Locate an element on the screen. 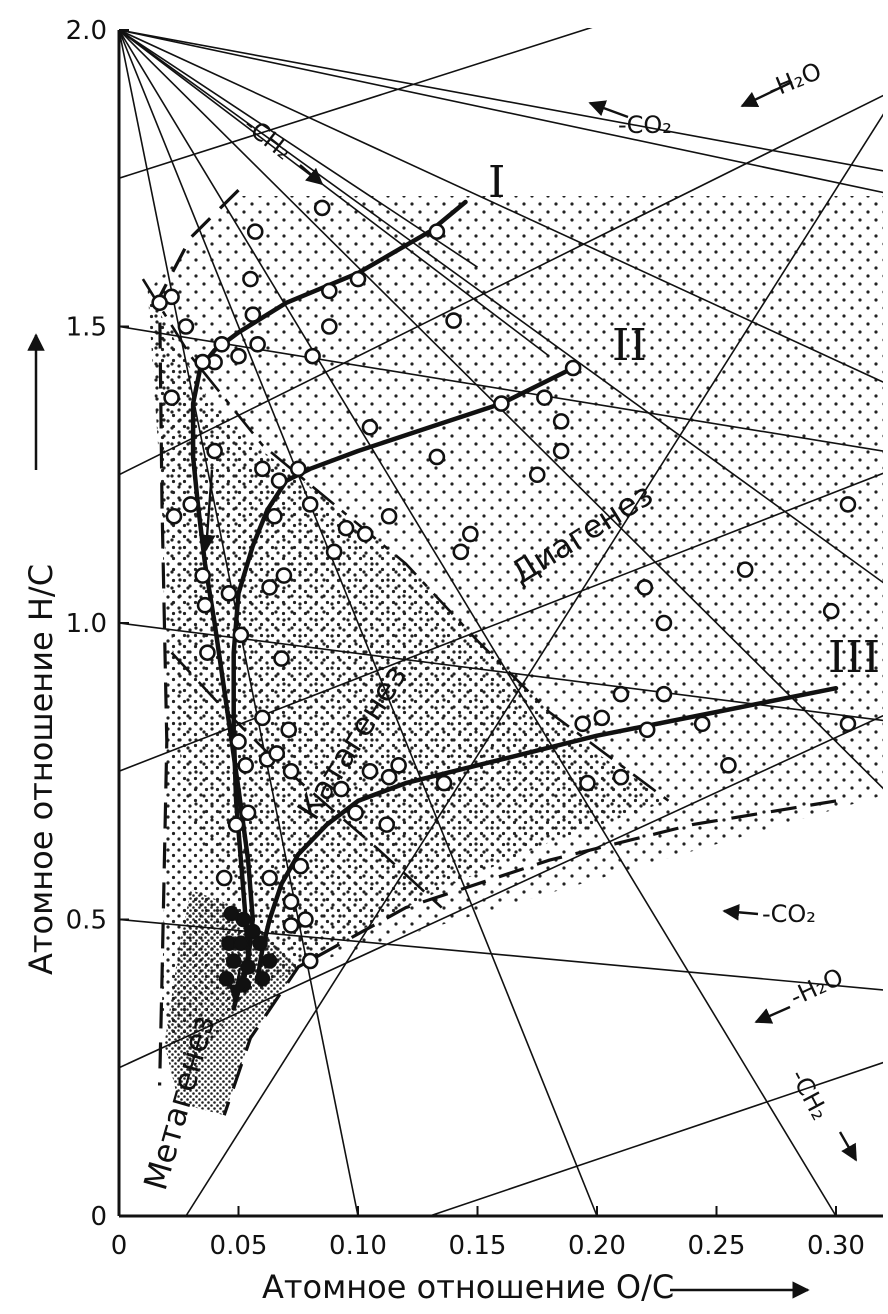  boundary-left is located at coordinates (198, 637).